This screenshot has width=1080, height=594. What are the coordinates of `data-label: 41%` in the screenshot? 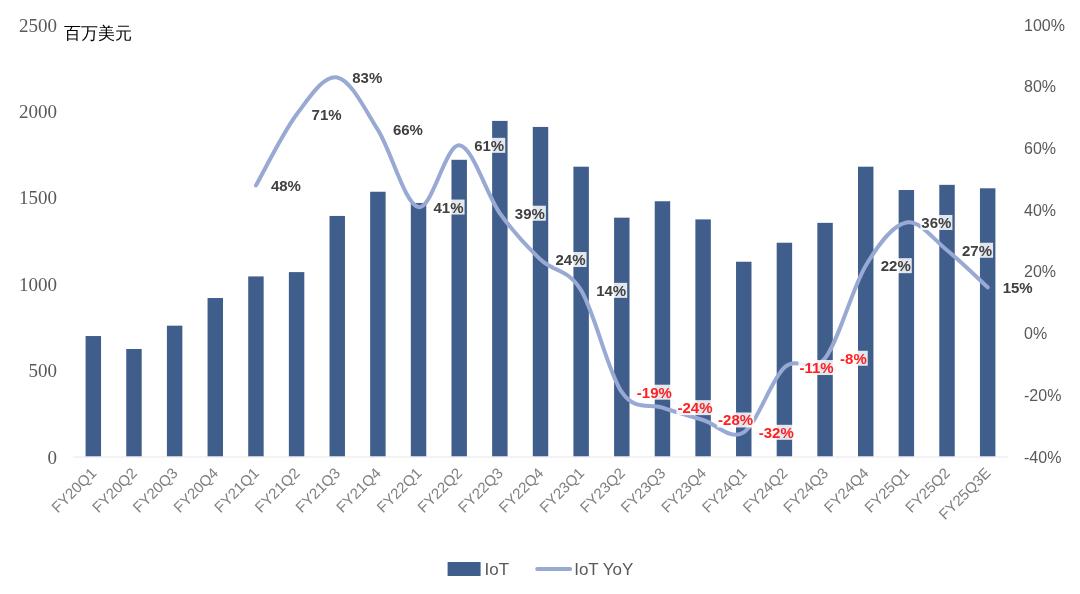 It's located at (448, 207).